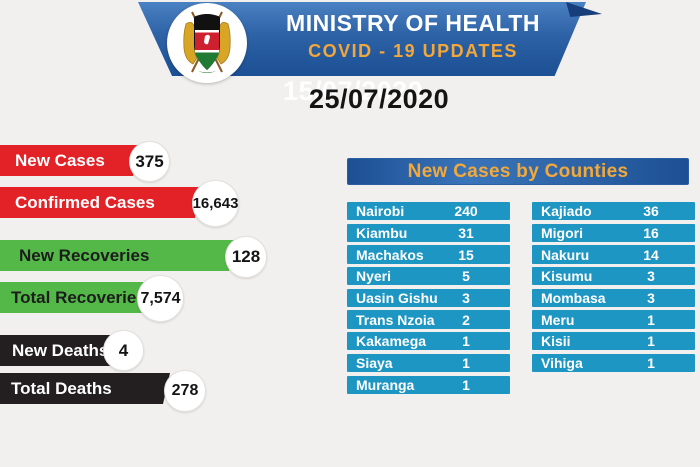  What do you see at coordinates (60, 160) in the screenshot?
I see `stat-label: New Cases` at bounding box center [60, 160].